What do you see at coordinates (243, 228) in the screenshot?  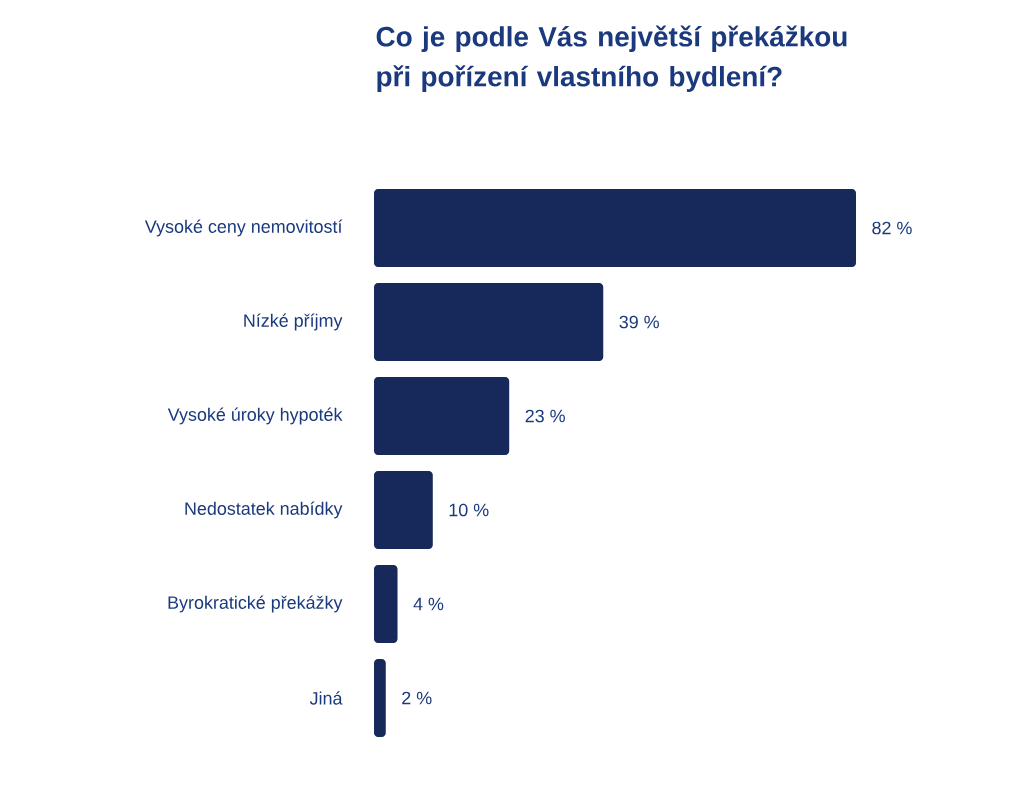 I see `y-tick-label: Vysoké ceny nemovitostí` at bounding box center [243, 228].